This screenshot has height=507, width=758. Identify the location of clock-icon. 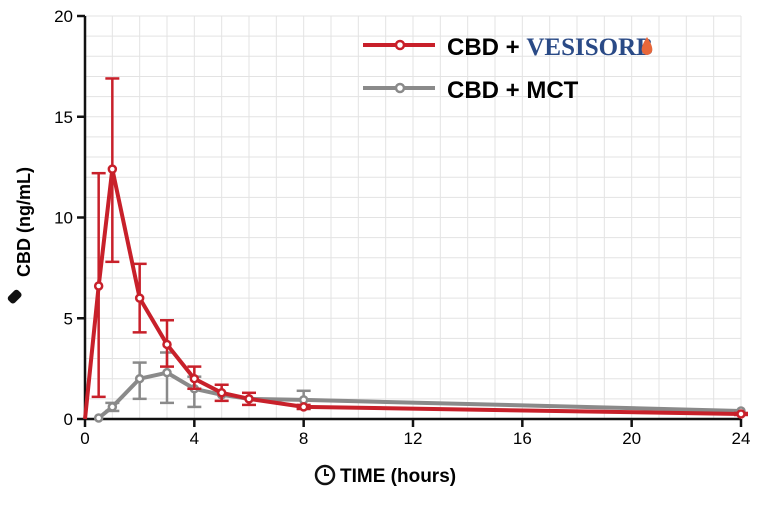
(325, 475).